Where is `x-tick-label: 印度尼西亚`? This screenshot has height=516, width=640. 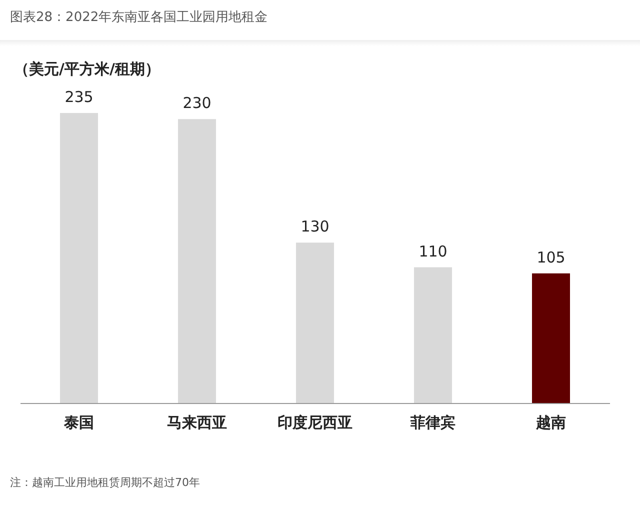 x-tick-label: 印度尼西亚 is located at coordinates (315, 423).